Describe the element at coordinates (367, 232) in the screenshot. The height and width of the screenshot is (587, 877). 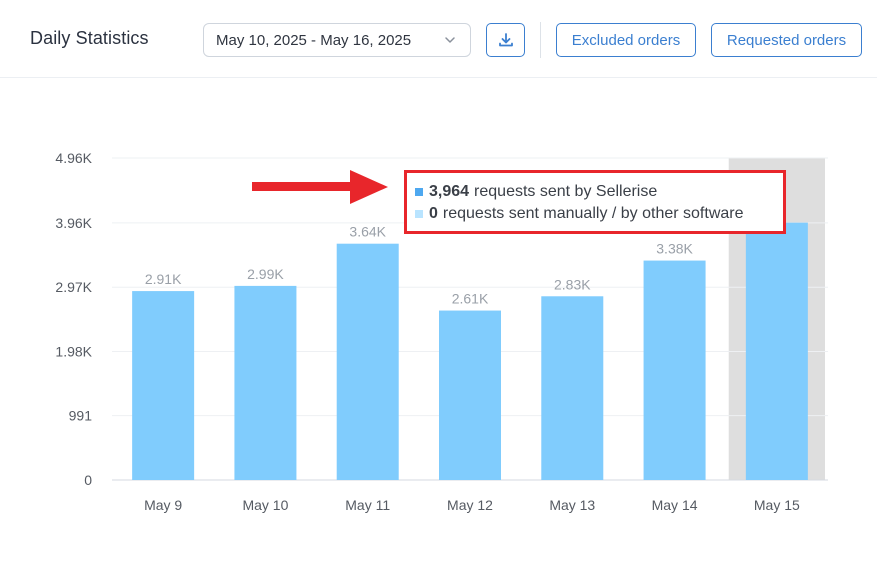
I see `bar-value-label: 3.64K` at that location.